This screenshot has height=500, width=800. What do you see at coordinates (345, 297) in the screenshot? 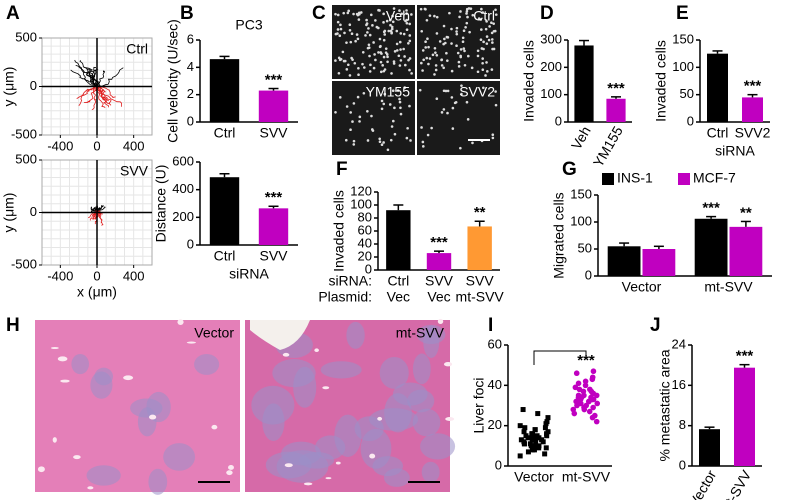
I see `row-label: Plasmid:` at bounding box center [345, 297].